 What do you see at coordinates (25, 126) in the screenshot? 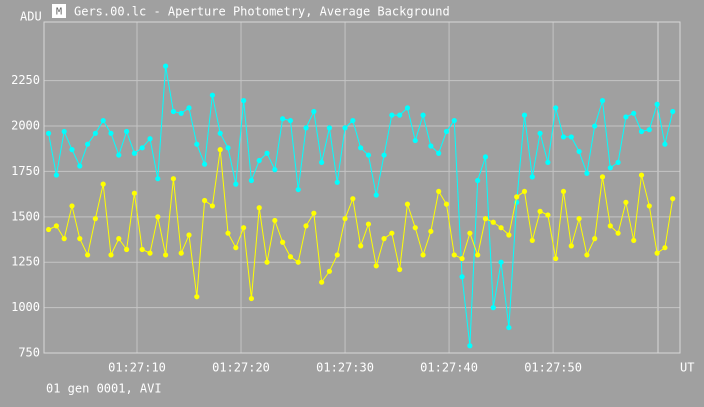
I see `y-tick-label: 2000` at bounding box center [25, 126].